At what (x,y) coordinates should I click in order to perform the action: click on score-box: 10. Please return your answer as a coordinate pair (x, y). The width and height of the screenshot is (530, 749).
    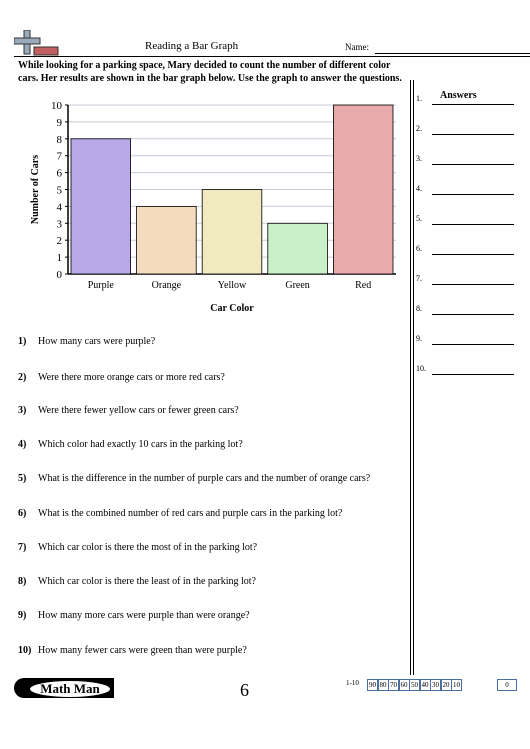
    Looking at the image, I should click on (456, 685).